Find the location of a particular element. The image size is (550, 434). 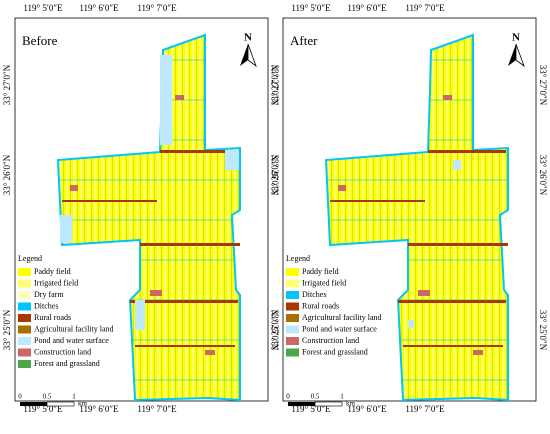

legend-label: Forest and grassland is located at coordinates (67, 363).